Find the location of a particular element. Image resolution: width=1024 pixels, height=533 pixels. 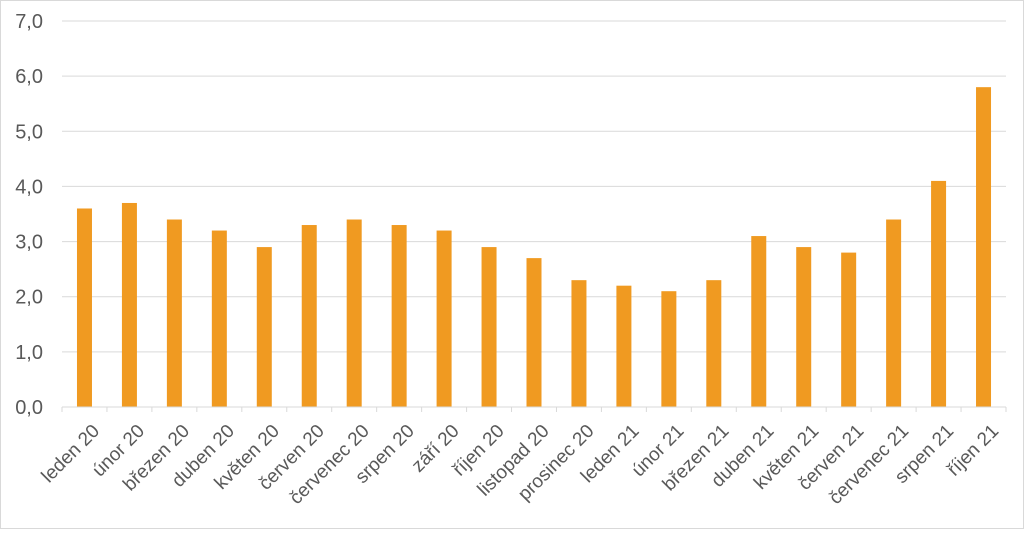

x-axis is located at coordinates (534, 409).